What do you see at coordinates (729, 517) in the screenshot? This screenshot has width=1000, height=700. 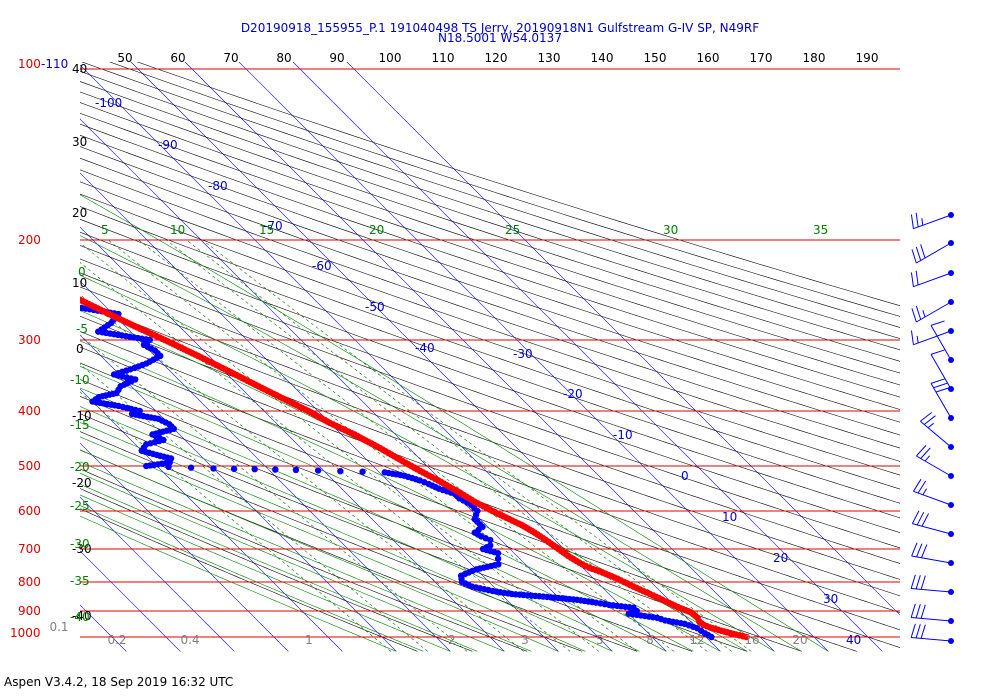 I see `isotherm-label: 10` at bounding box center [729, 517].